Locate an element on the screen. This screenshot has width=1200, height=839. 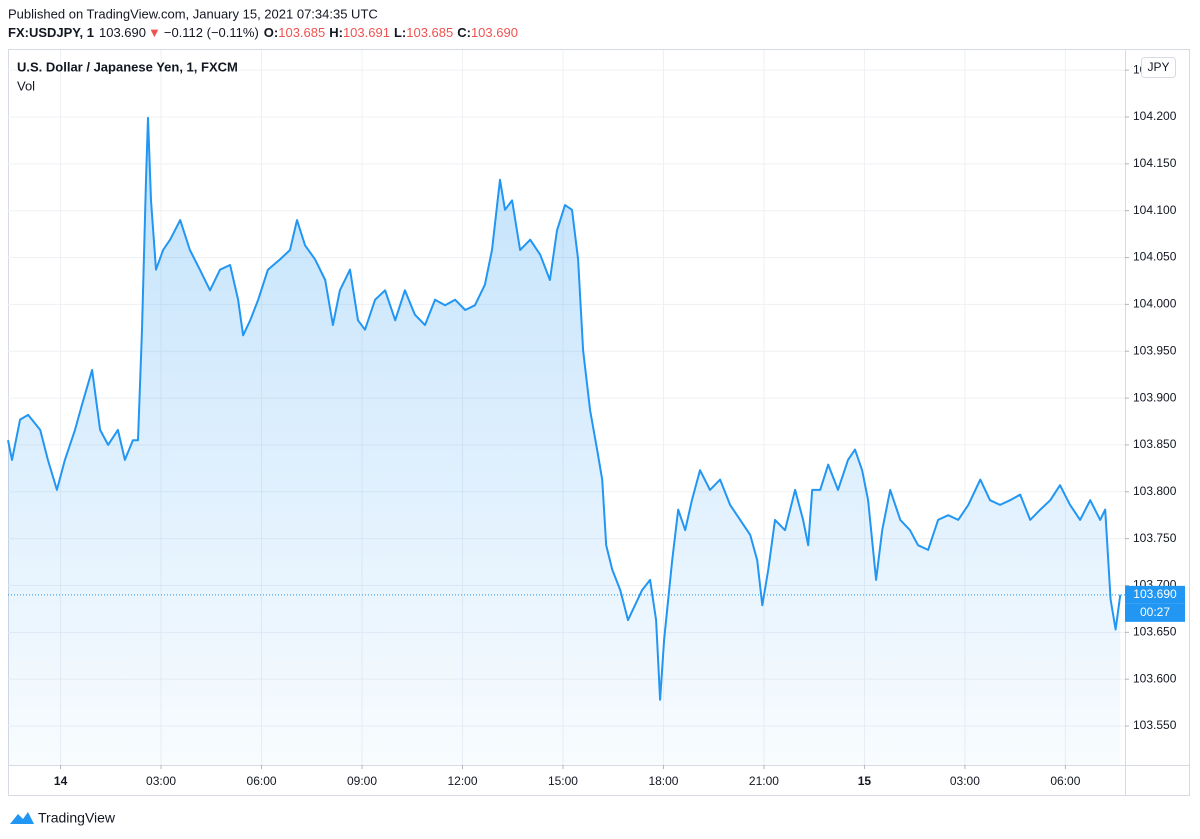
logo-icon is located at coordinates (22, 818).